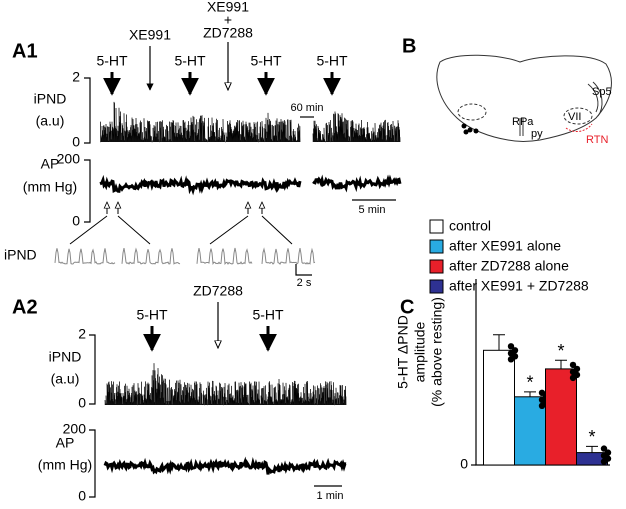  I want to click on scale-label: 2 s, so click(304, 283).